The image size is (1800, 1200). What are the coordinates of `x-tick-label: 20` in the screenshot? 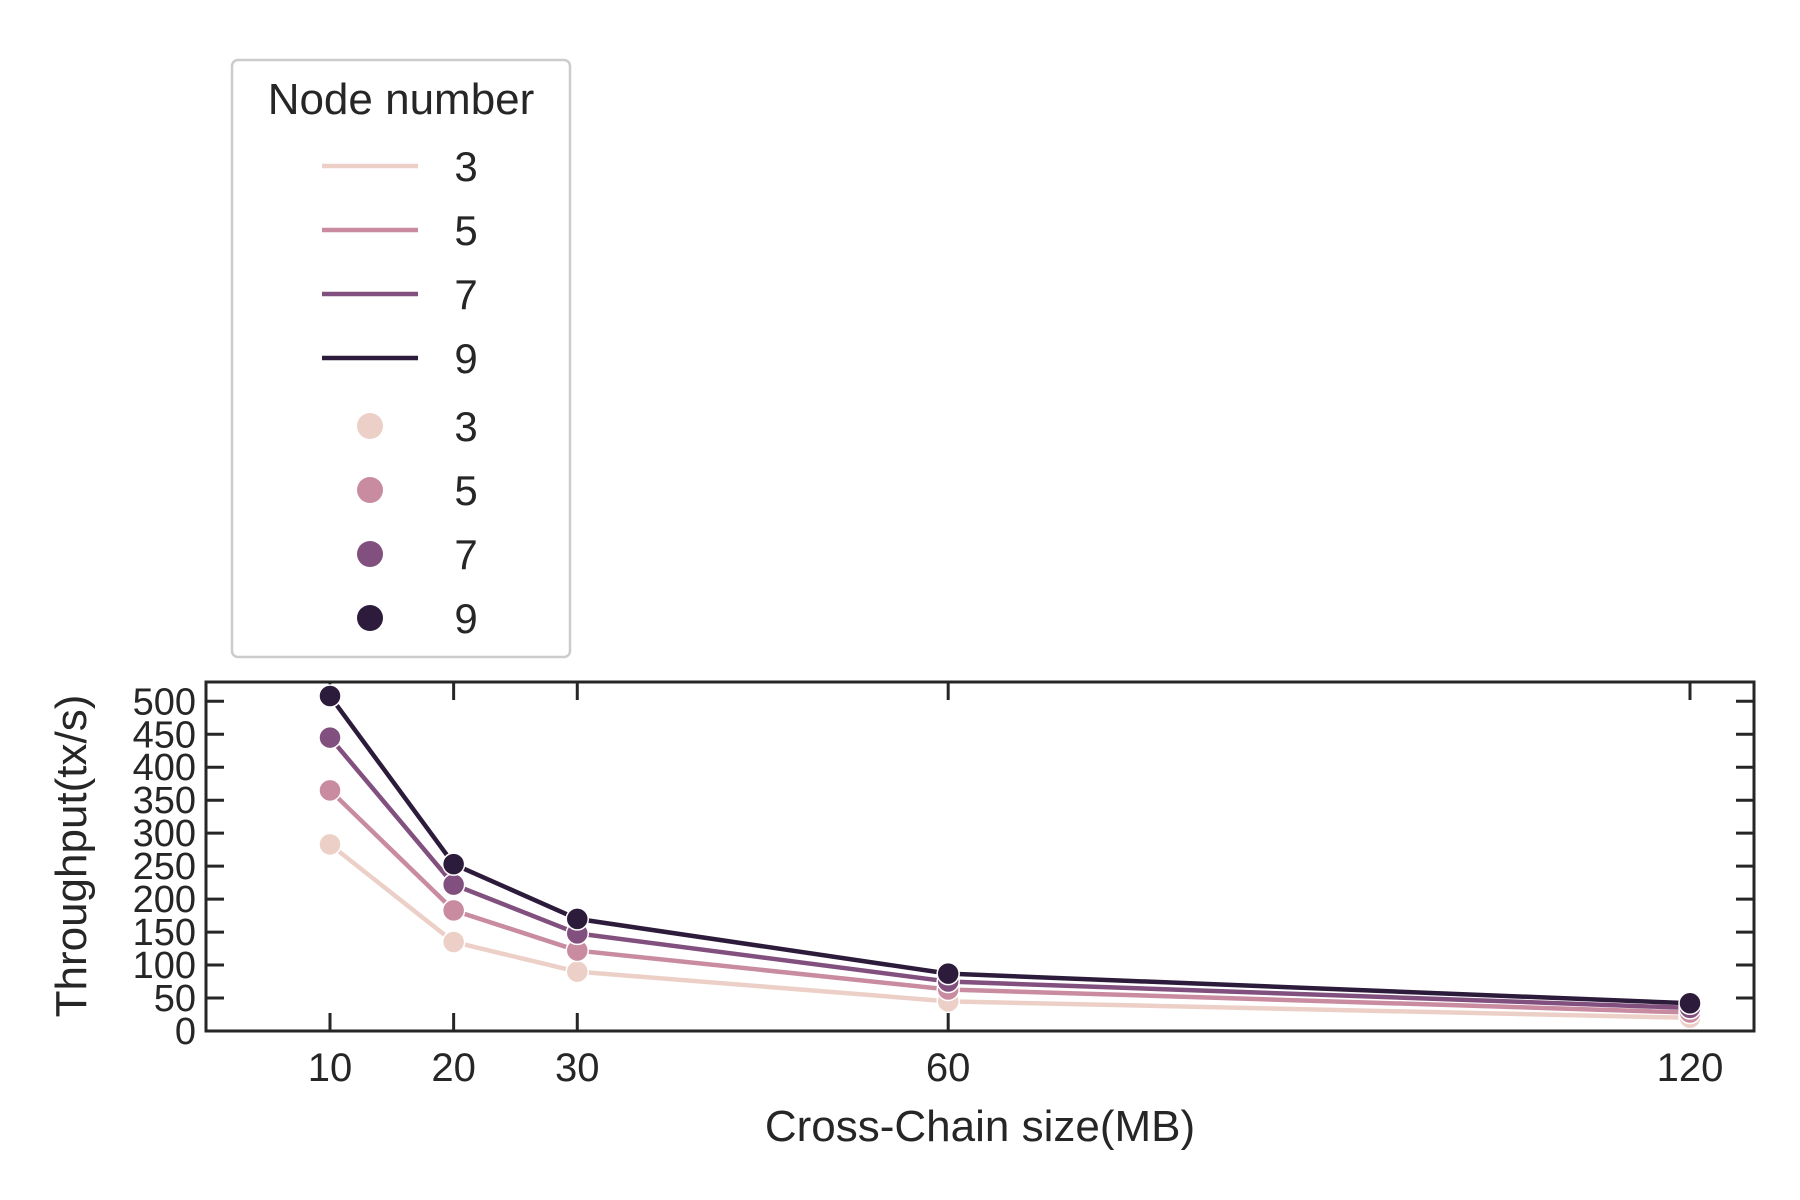 It's located at (453, 1068).